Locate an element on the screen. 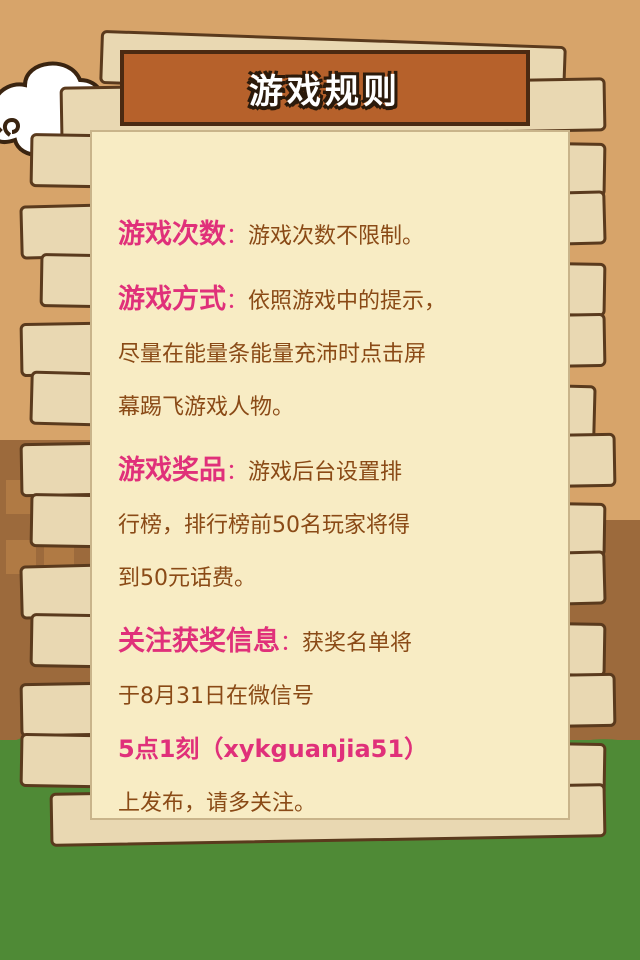 The height and width of the screenshot is (960, 640). rule-label: 游戏方式 is located at coordinates (172, 299).